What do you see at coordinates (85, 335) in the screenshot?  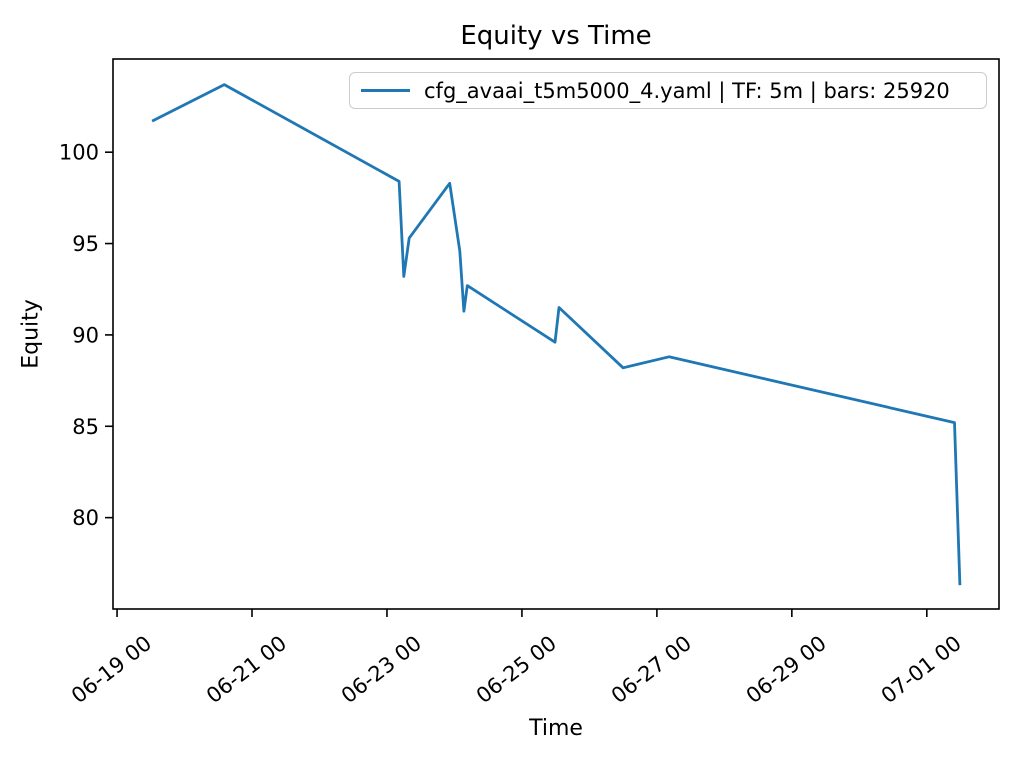 I see `y-tick-label: 90` at bounding box center [85, 335].